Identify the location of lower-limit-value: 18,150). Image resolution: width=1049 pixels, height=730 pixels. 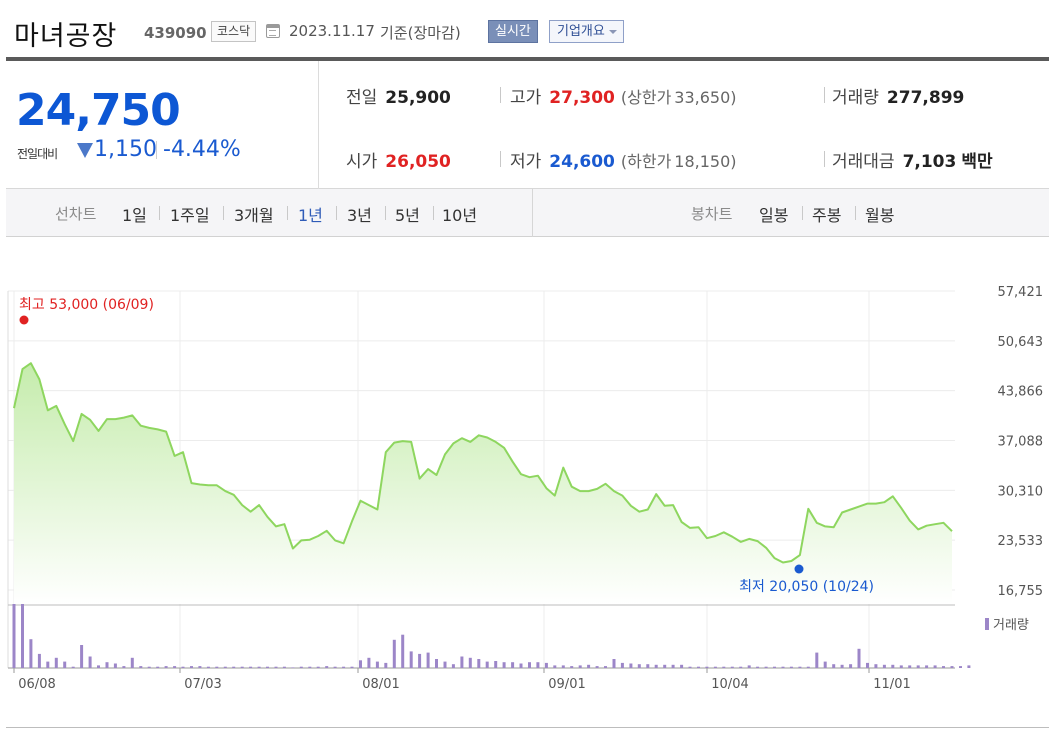
(705, 161).